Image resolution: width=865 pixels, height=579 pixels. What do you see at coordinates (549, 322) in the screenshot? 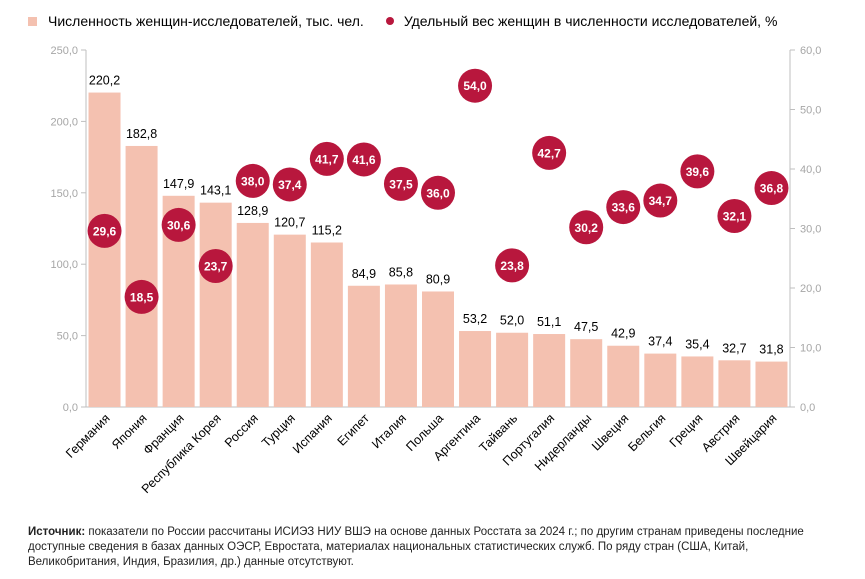
I see `bar-value-label: 51,1` at bounding box center [549, 322].